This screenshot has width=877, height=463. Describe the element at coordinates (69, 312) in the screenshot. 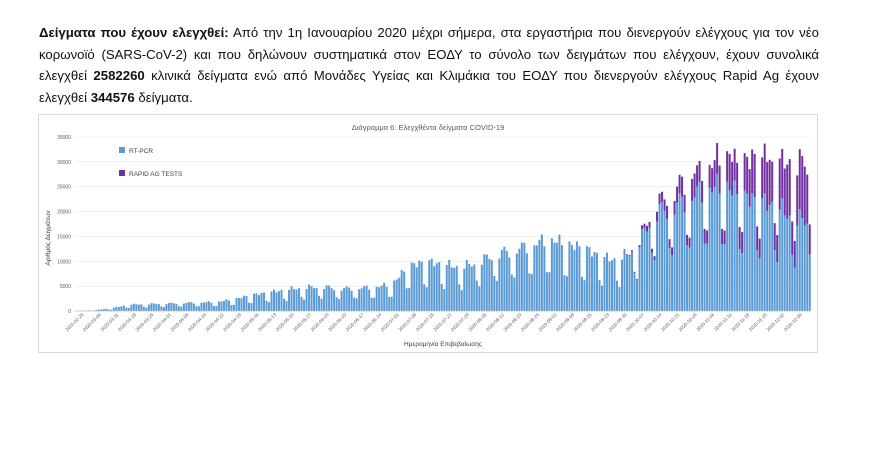

I see `y-tick-label: 0` at that location.